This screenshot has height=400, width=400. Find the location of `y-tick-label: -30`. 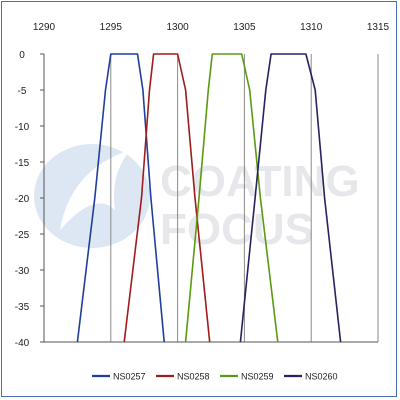

y-tick-label: -30 is located at coordinates (22, 271).